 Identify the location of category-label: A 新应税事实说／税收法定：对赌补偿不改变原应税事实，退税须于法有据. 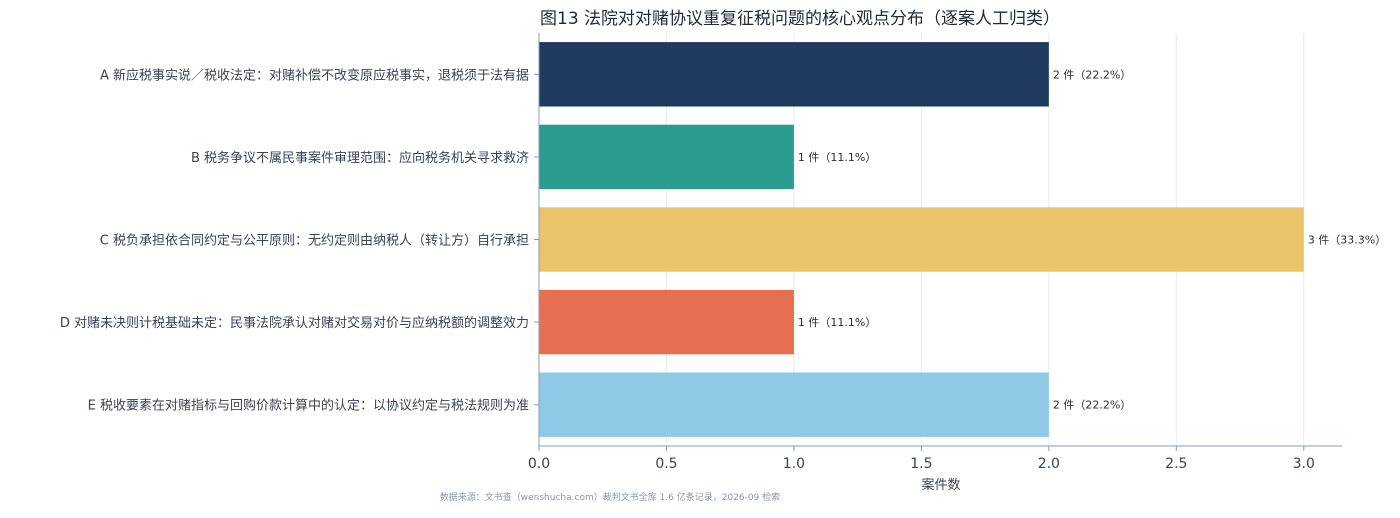
(314, 75).